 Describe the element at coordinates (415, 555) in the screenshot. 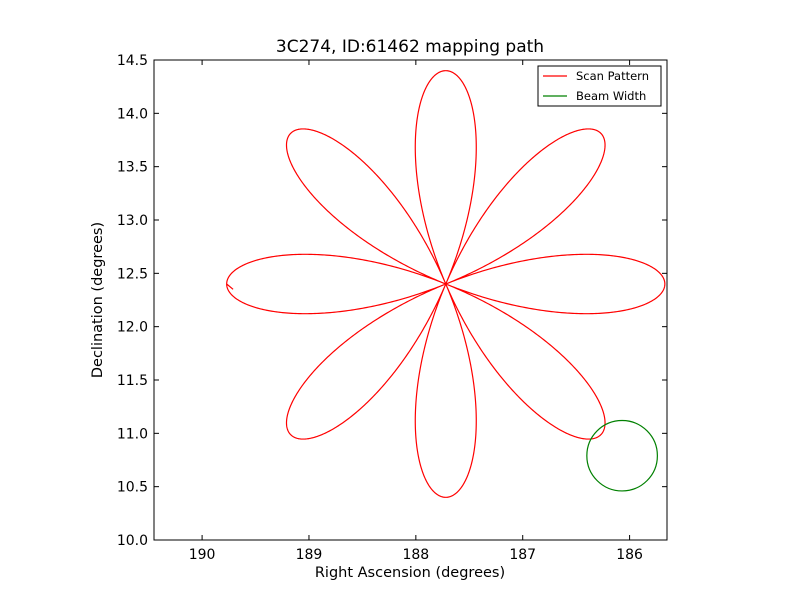

I see `x-tick-label: 188` at that location.